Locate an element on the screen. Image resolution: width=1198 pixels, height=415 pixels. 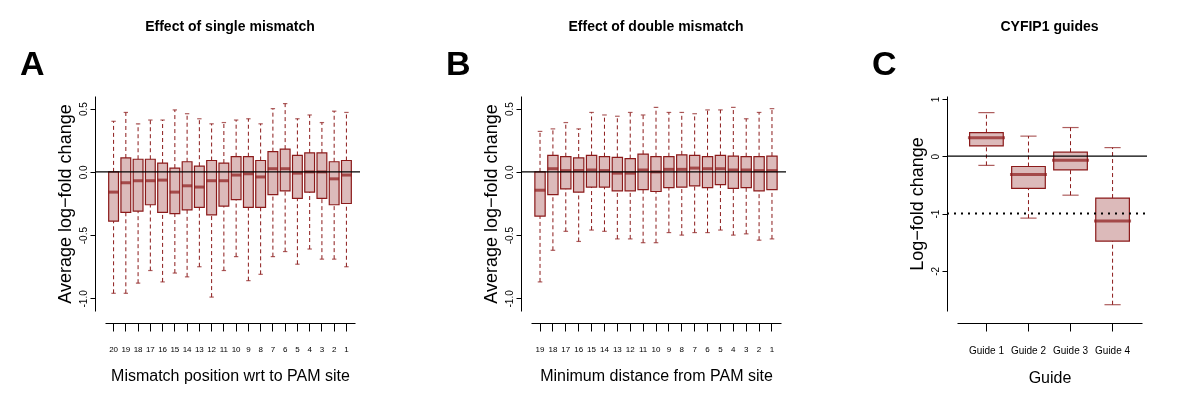
y-tick-label: 1 is located at coordinates (935, 99).